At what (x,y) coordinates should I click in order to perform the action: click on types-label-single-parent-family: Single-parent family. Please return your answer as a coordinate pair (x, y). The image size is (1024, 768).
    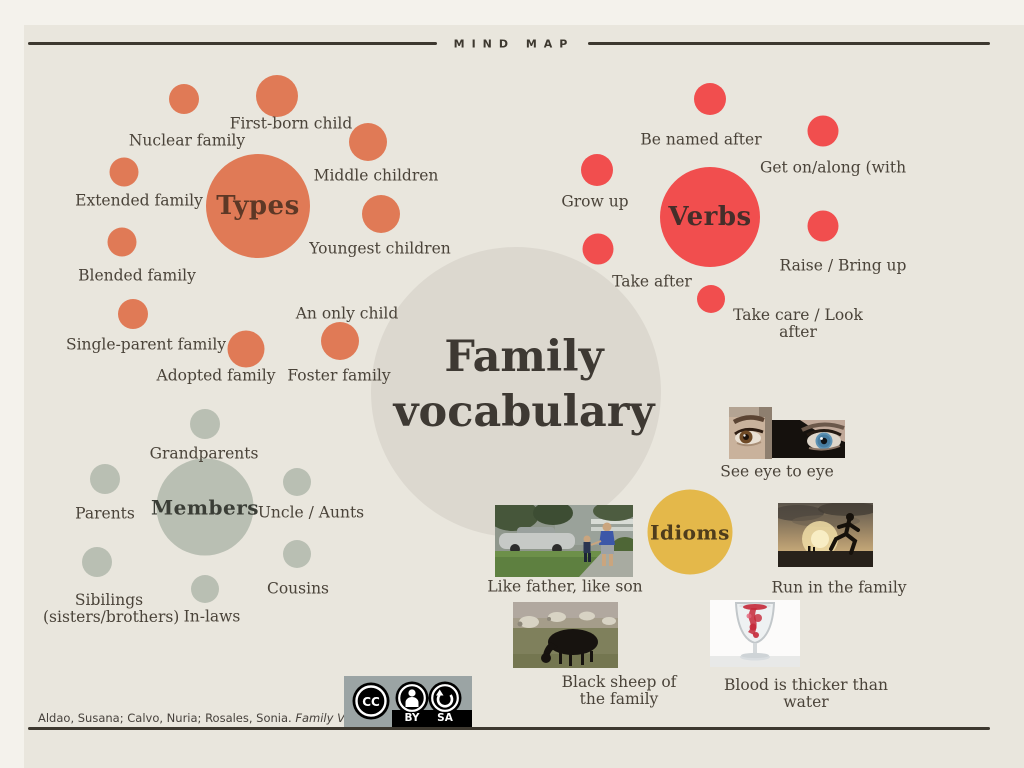
    Looking at the image, I should click on (146, 344).